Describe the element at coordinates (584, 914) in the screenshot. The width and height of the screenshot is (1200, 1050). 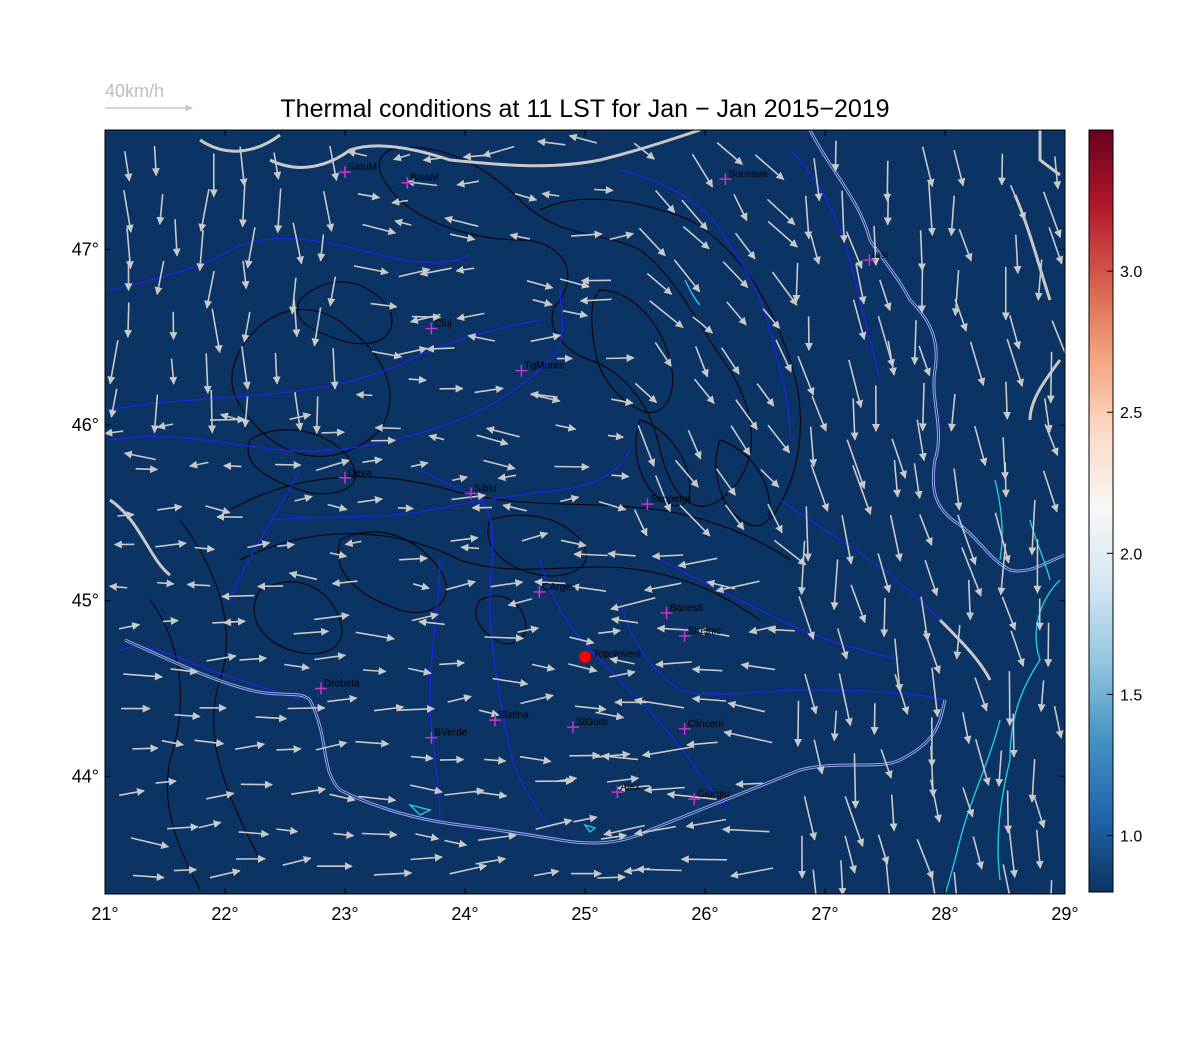
I see `x-tick-label: 25°` at that location.